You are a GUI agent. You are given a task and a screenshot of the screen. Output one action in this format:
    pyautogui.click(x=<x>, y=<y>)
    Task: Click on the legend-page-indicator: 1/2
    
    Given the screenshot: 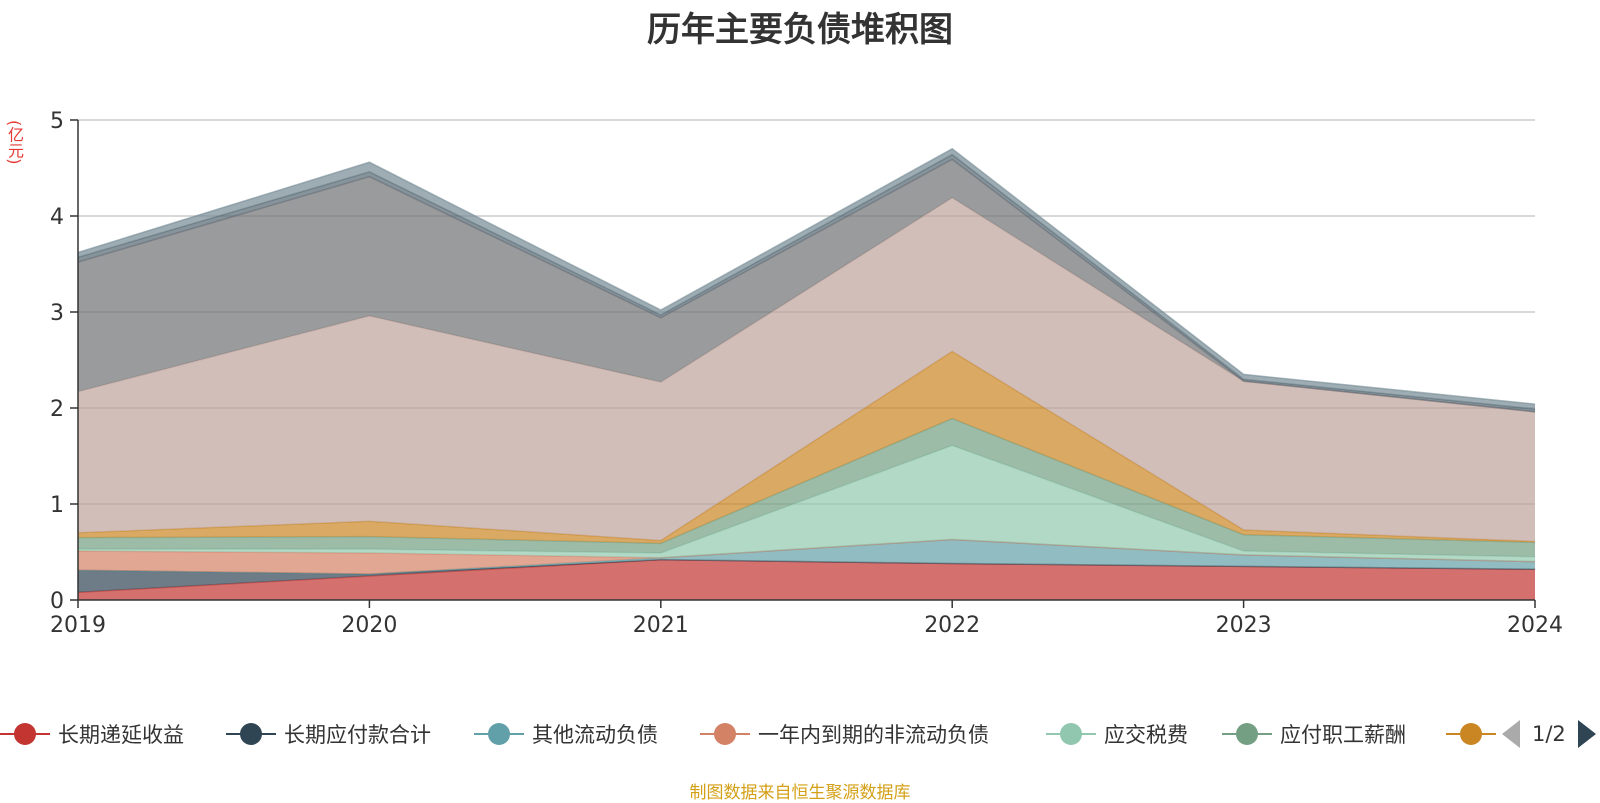 What is the action you would take?
    pyautogui.click(x=1549, y=734)
    